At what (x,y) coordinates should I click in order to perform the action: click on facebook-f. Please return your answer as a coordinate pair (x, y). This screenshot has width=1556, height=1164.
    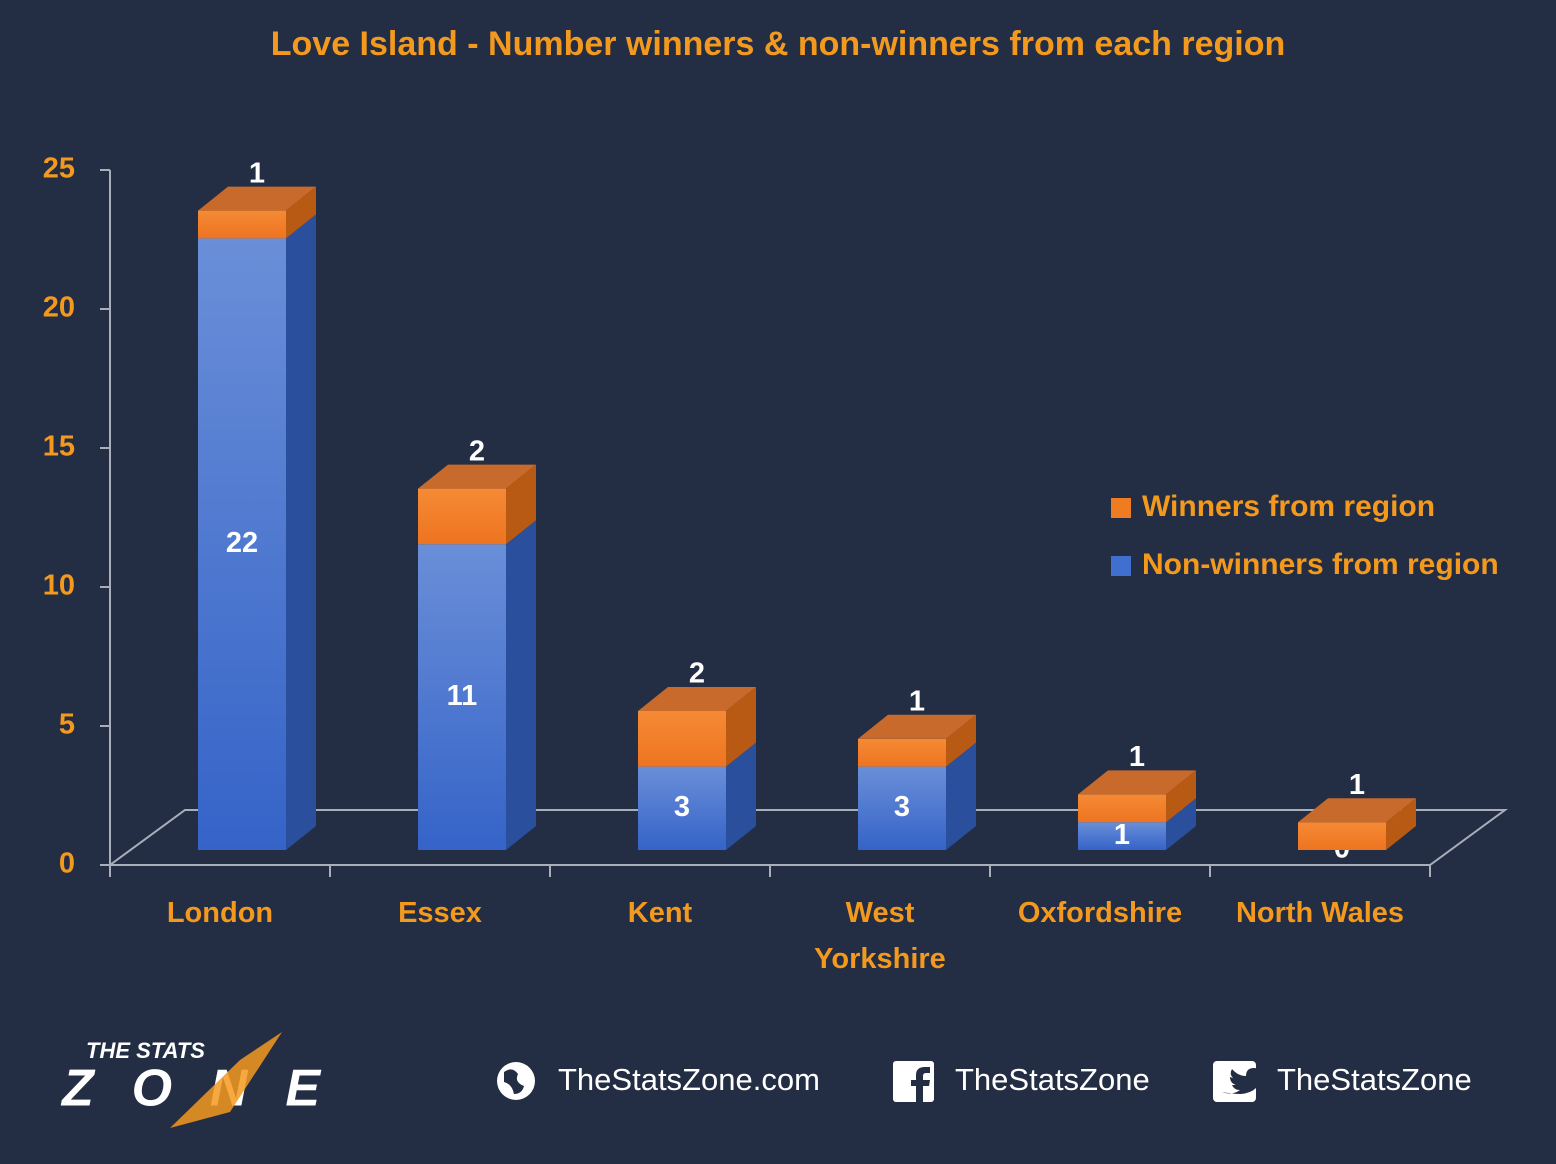
    Looking at the image, I should click on (920, 1084).